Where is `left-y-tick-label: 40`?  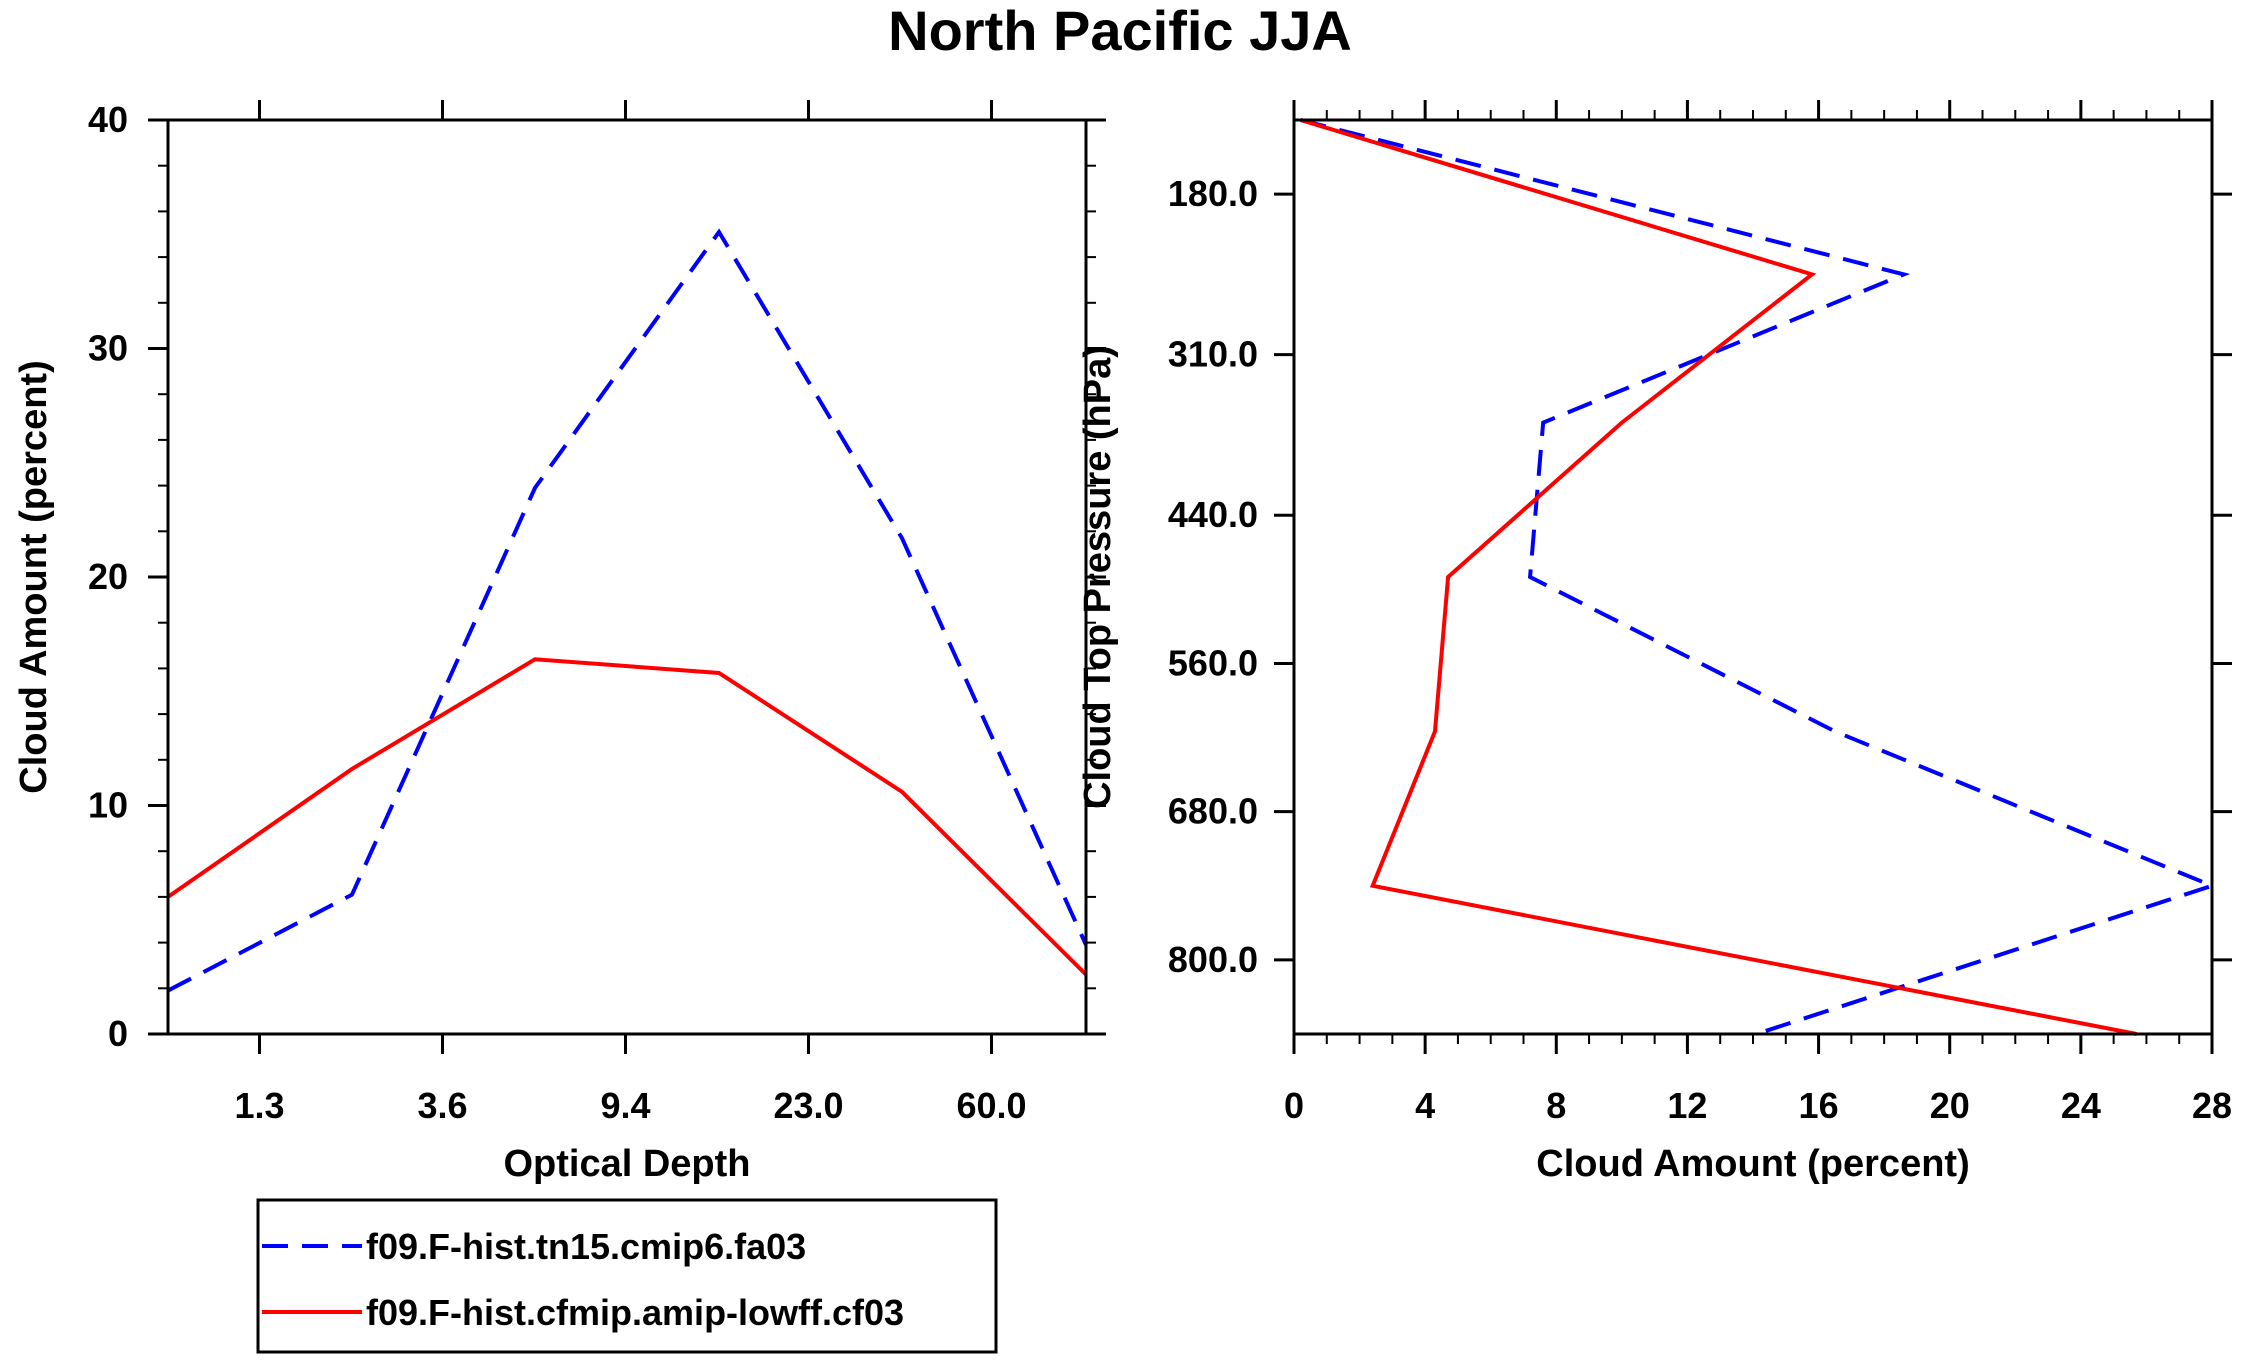 left-y-tick-label: 40 is located at coordinates (108, 119).